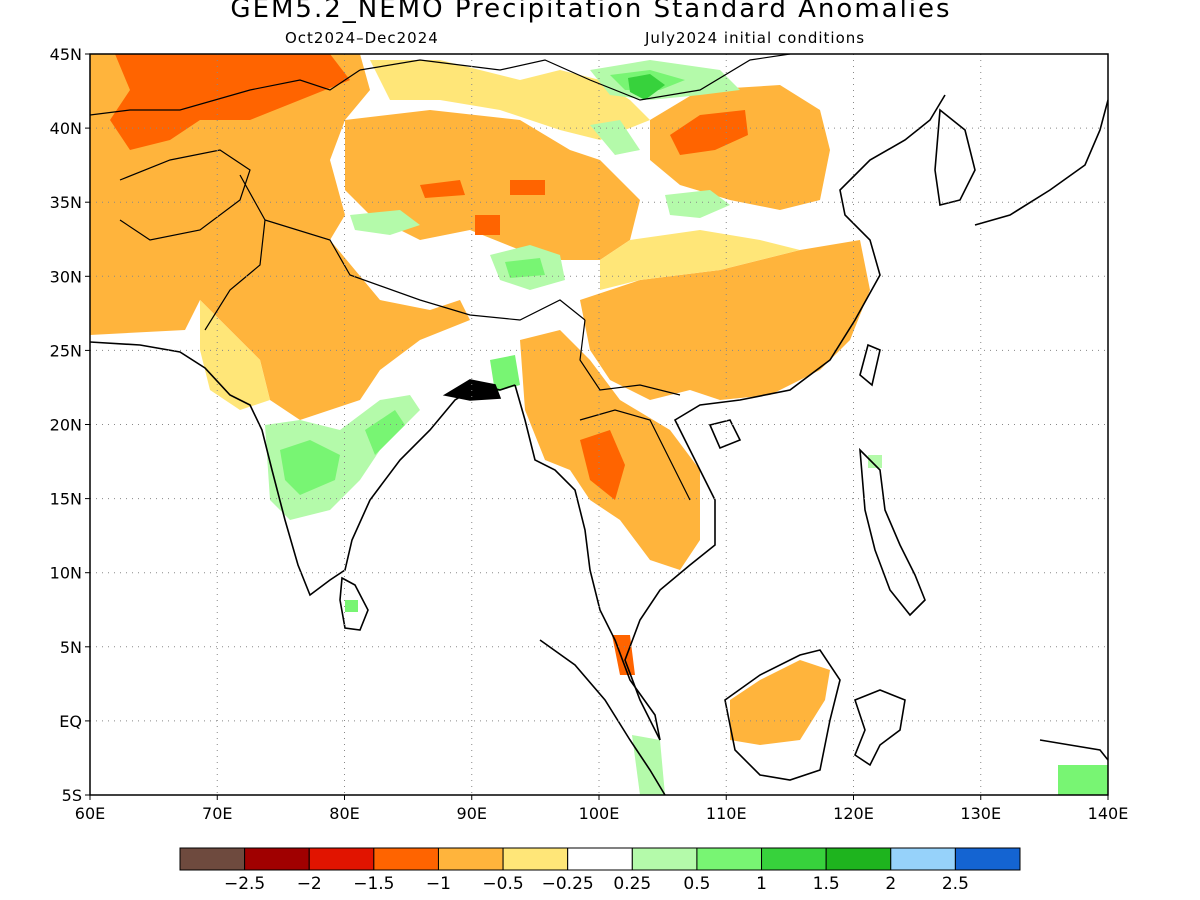 This screenshot has height=900, width=1200. What do you see at coordinates (309, 884) in the screenshot?
I see `colorbar-label: −2` at bounding box center [309, 884].